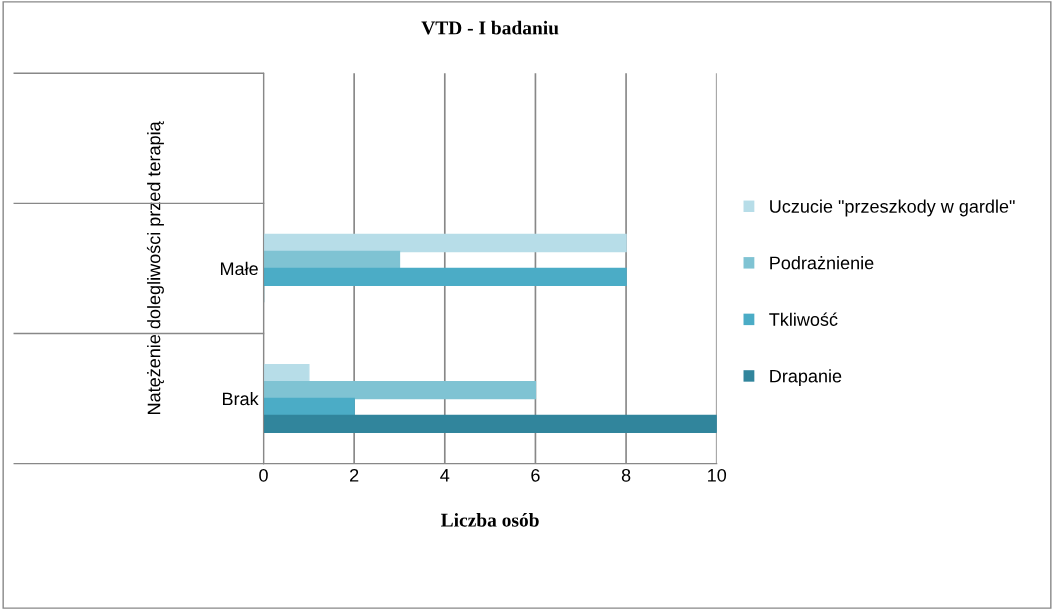  I want to click on y-tick-label: Brak, so click(241, 398).